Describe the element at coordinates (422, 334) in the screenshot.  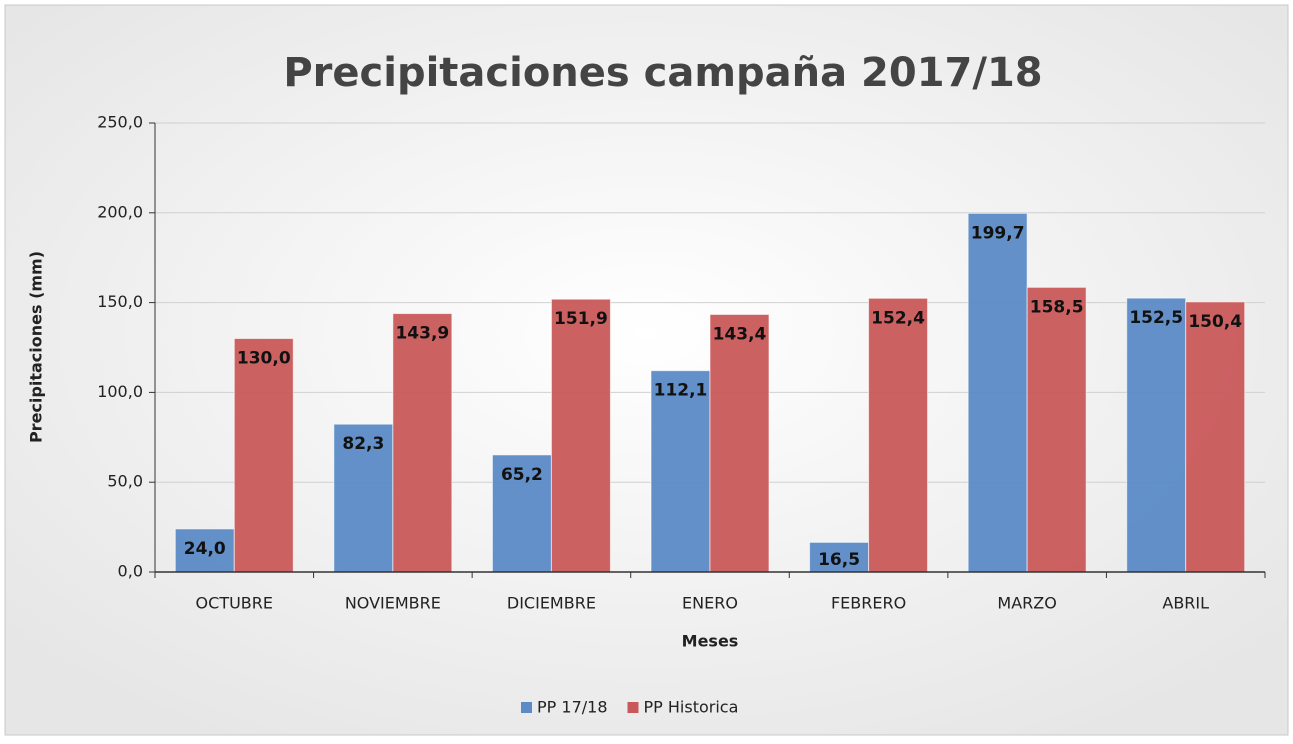
I see `data-label: 143,9` at that location.